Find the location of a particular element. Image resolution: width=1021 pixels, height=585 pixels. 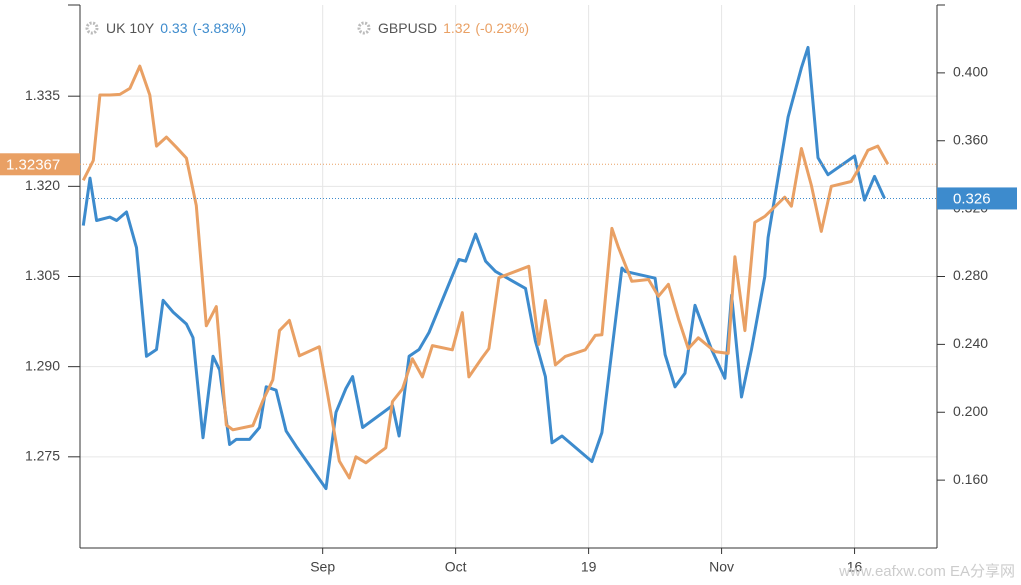

x-tick-label: 16 is located at coordinates (855, 567).